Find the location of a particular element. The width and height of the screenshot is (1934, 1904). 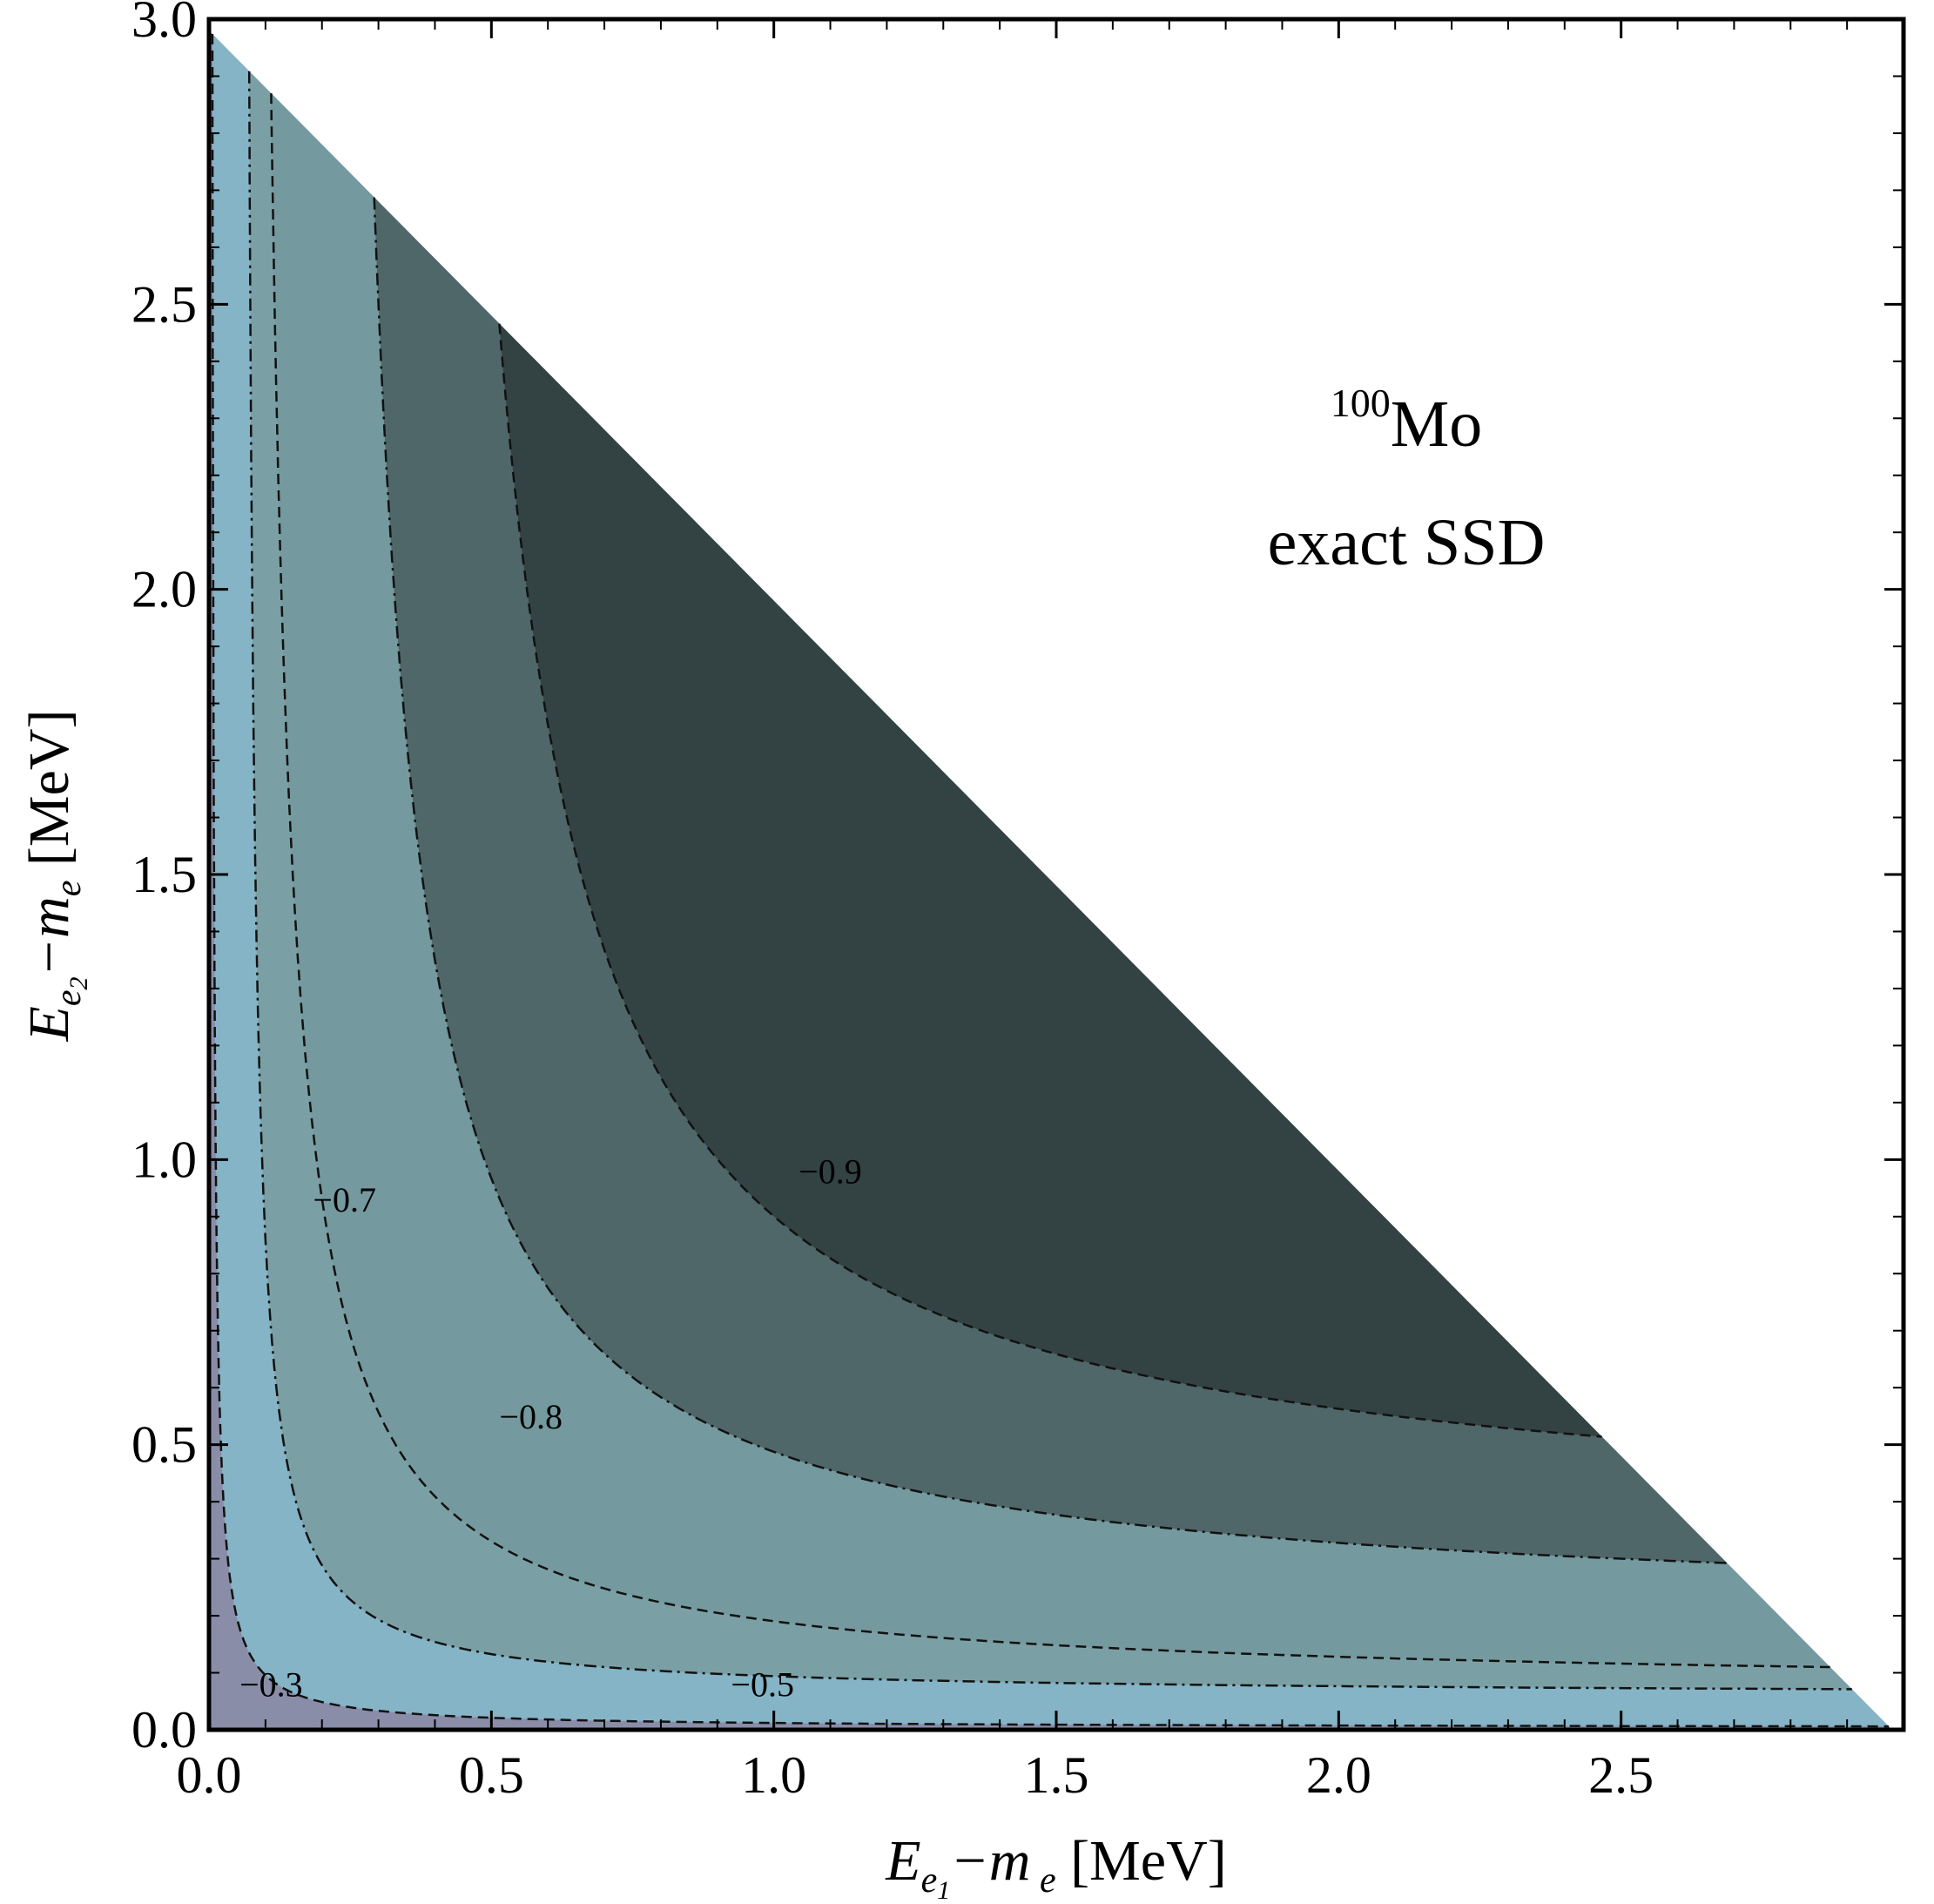

annotation-mass-number: 100 is located at coordinates (1361, 403).